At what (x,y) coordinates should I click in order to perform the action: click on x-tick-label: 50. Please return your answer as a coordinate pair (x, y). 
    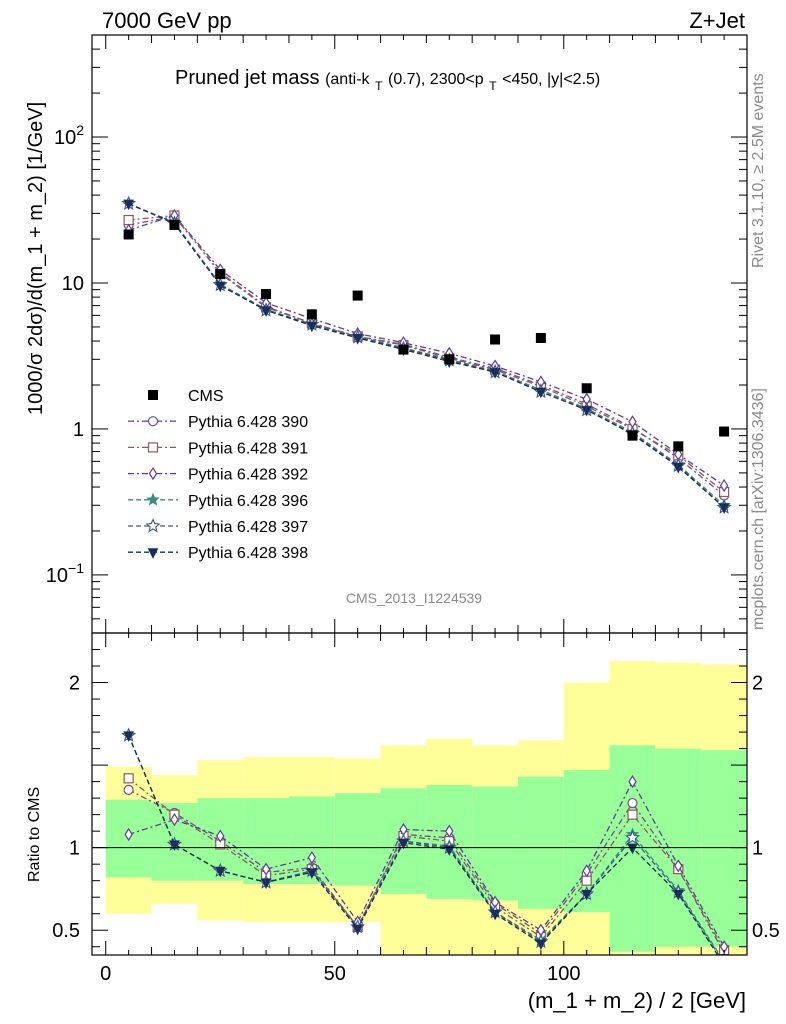
    Looking at the image, I should click on (335, 974).